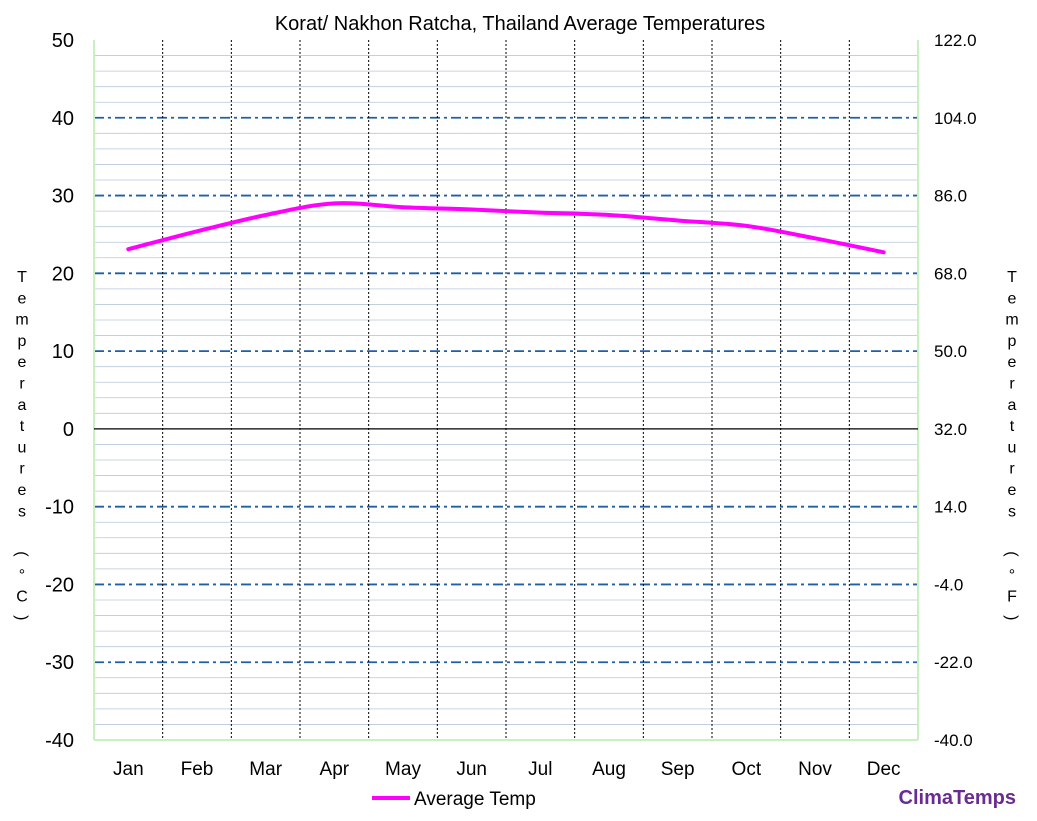 Image resolution: width=1037 pixels, height=821 pixels. I want to click on y-axis-label-char: s, so click(22, 511).